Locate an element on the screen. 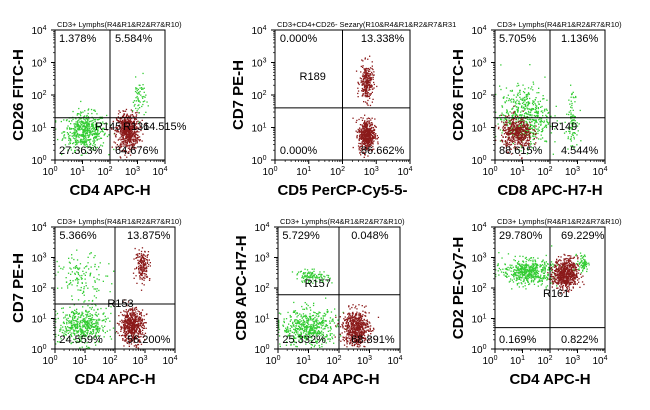  y-tick-label: 10¹ is located at coordinates (38, 320).